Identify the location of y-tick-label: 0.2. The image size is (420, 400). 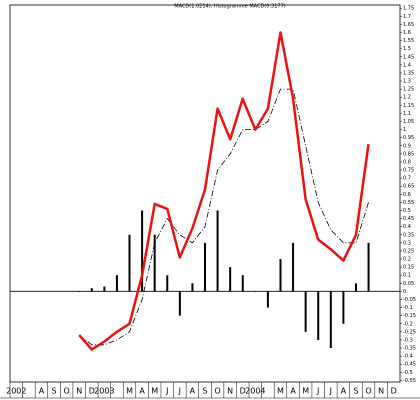
(407, 260).